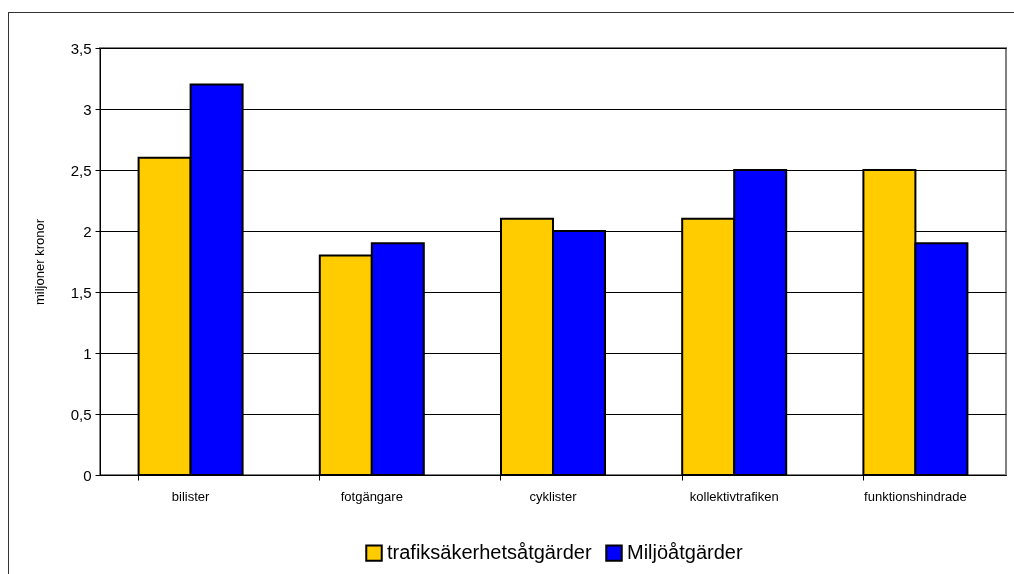 This screenshot has width=1014, height=574. I want to click on x-tick-label: cyklister, so click(553, 496).